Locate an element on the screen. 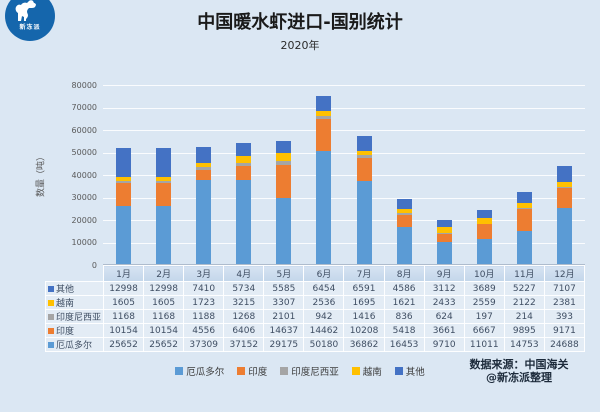 Image resolution: width=600 pixels, height=412 pixels. table-month-header: 11月 is located at coordinates (524, 273).